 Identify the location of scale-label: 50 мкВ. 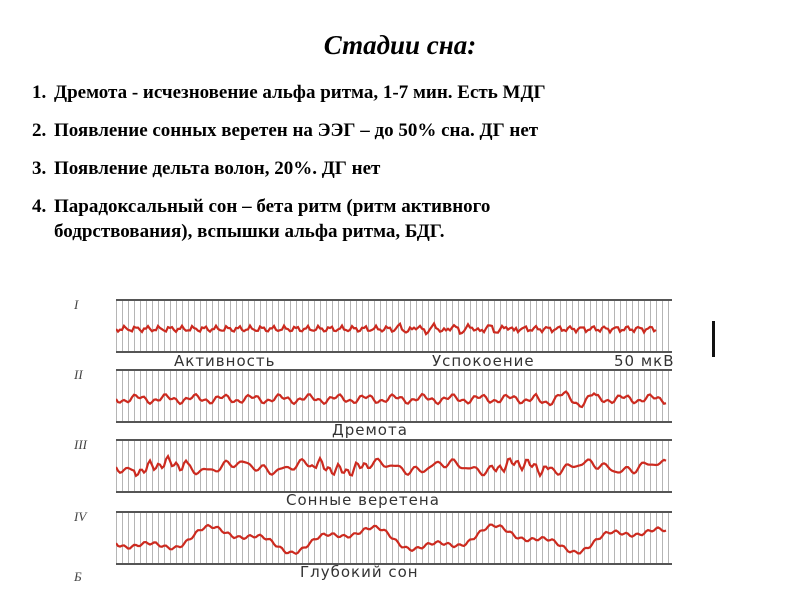
(644, 361).